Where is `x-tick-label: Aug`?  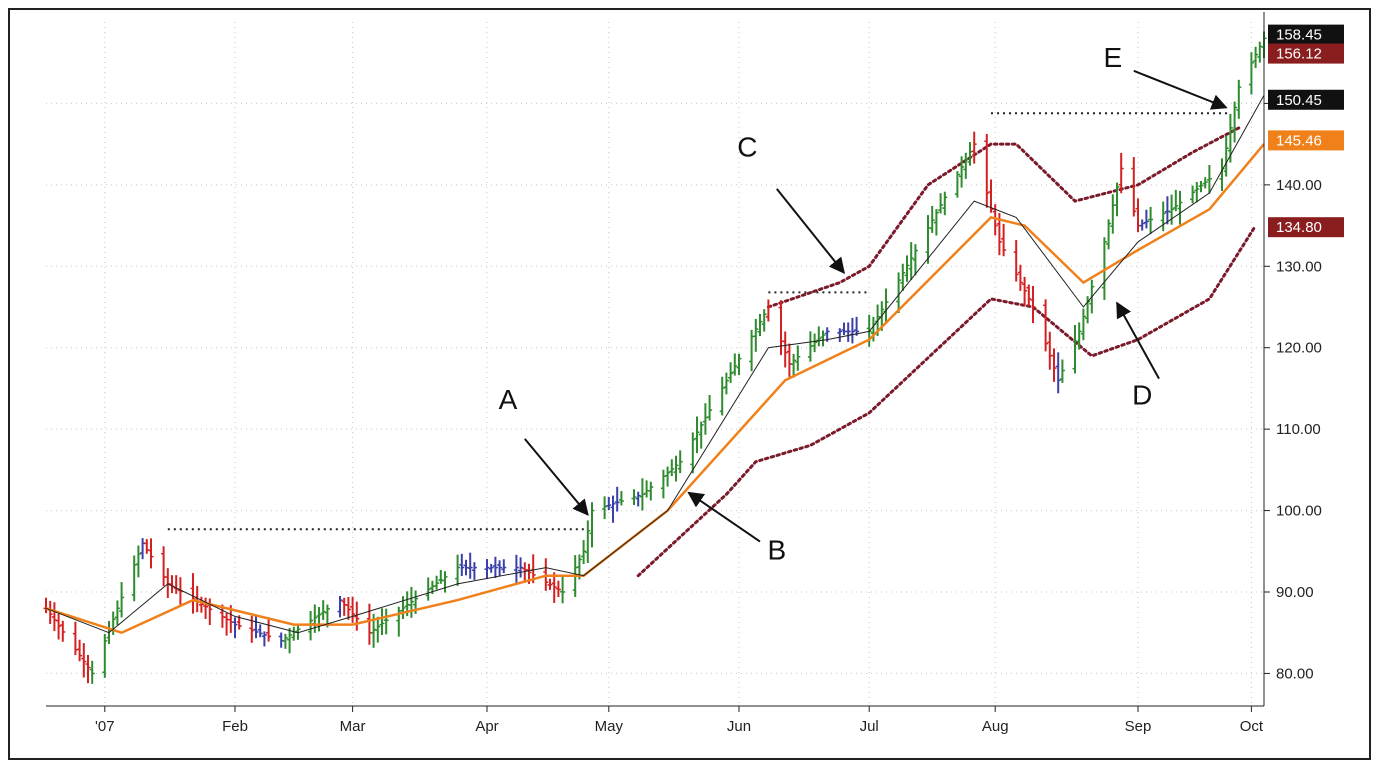 x-tick-label: Aug is located at coordinates (995, 726).